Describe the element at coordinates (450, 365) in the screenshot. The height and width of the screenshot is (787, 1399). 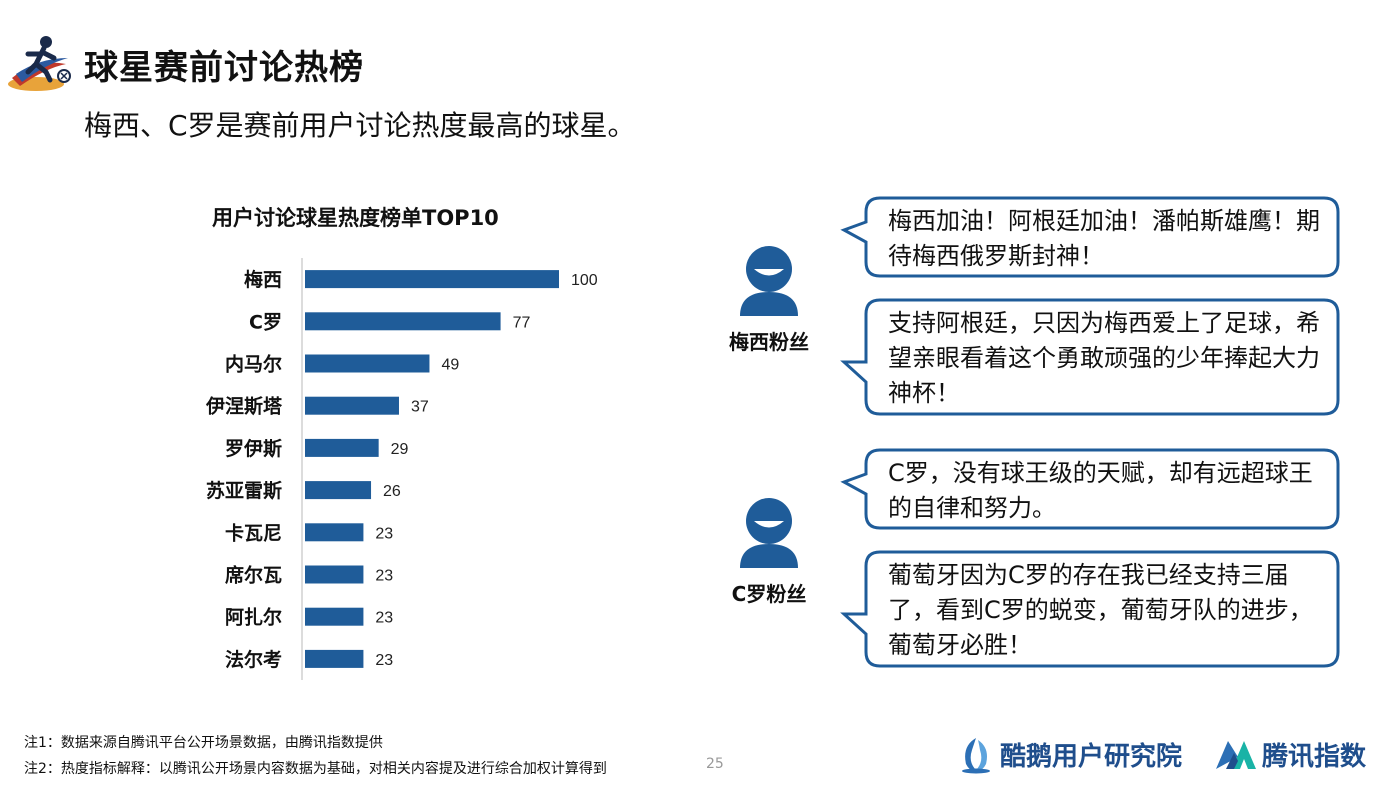
I see `value-label: 49` at that location.